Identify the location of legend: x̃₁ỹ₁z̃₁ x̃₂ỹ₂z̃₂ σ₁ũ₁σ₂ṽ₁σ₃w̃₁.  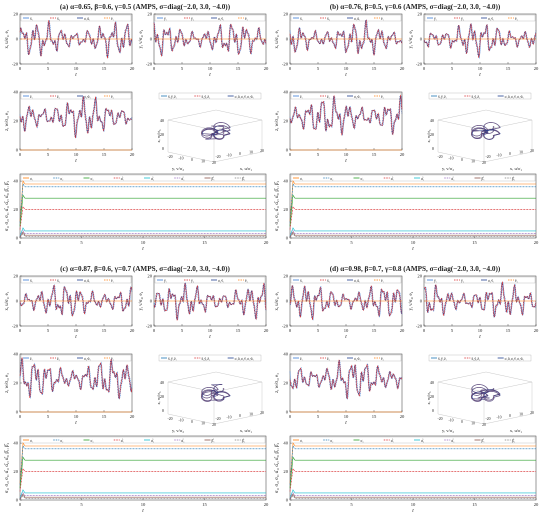
(480, 96).